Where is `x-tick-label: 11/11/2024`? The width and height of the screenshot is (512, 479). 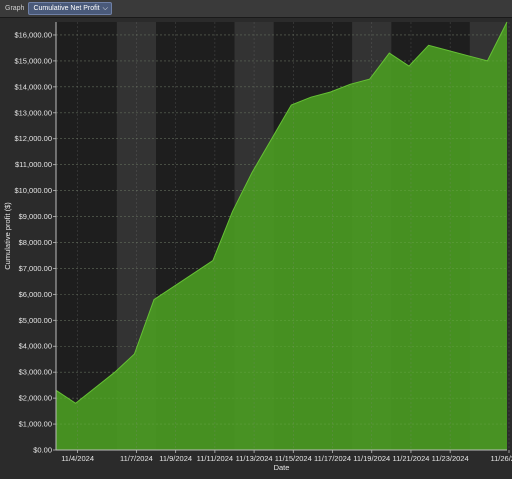 x-tick-label: 11/11/2024 is located at coordinates (215, 458).